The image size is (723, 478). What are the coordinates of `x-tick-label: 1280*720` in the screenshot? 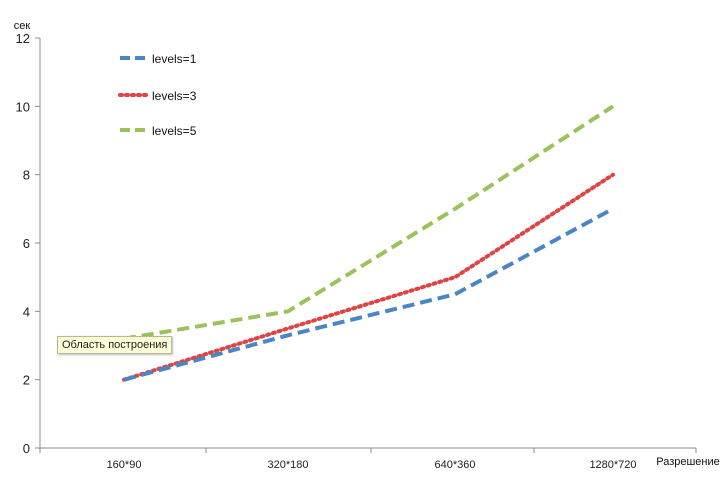 It's located at (612, 465).